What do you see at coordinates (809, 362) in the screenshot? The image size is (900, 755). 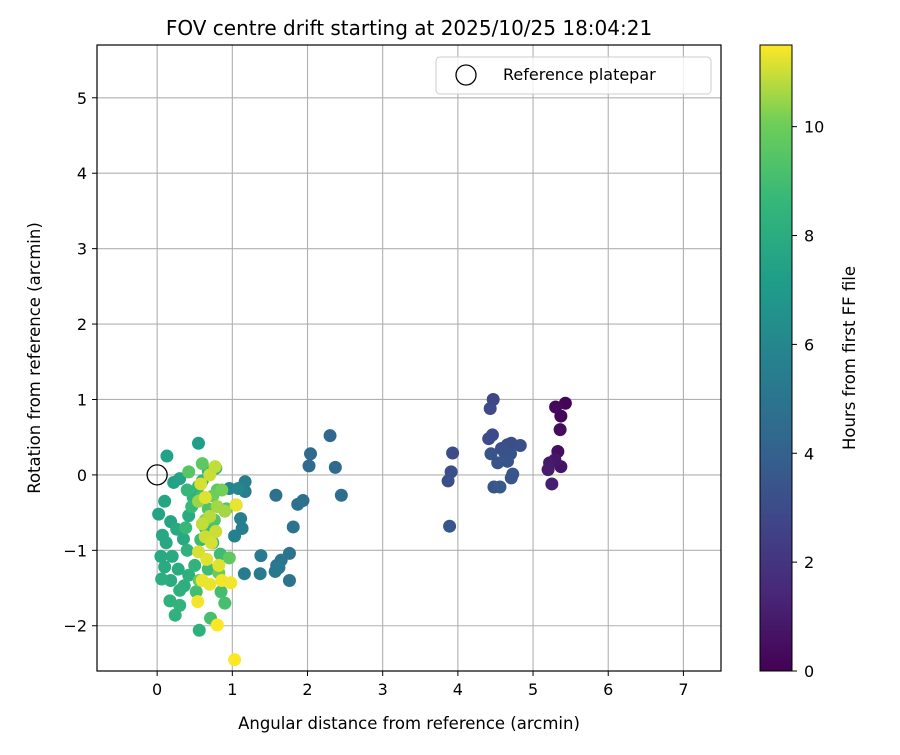 I see `colorbar: 0 2 4 6 8 10 Hours from first FF file` at bounding box center [809, 362].